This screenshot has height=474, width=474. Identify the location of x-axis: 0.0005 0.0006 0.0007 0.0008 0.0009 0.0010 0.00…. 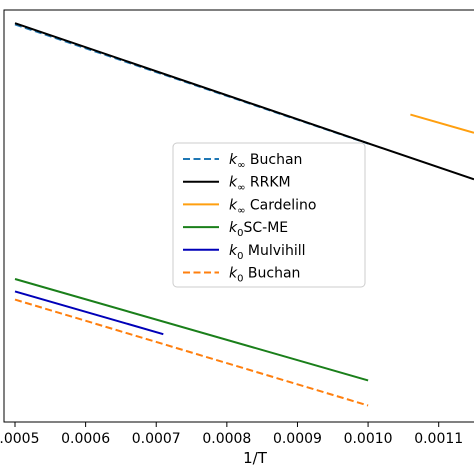
(231, 434).